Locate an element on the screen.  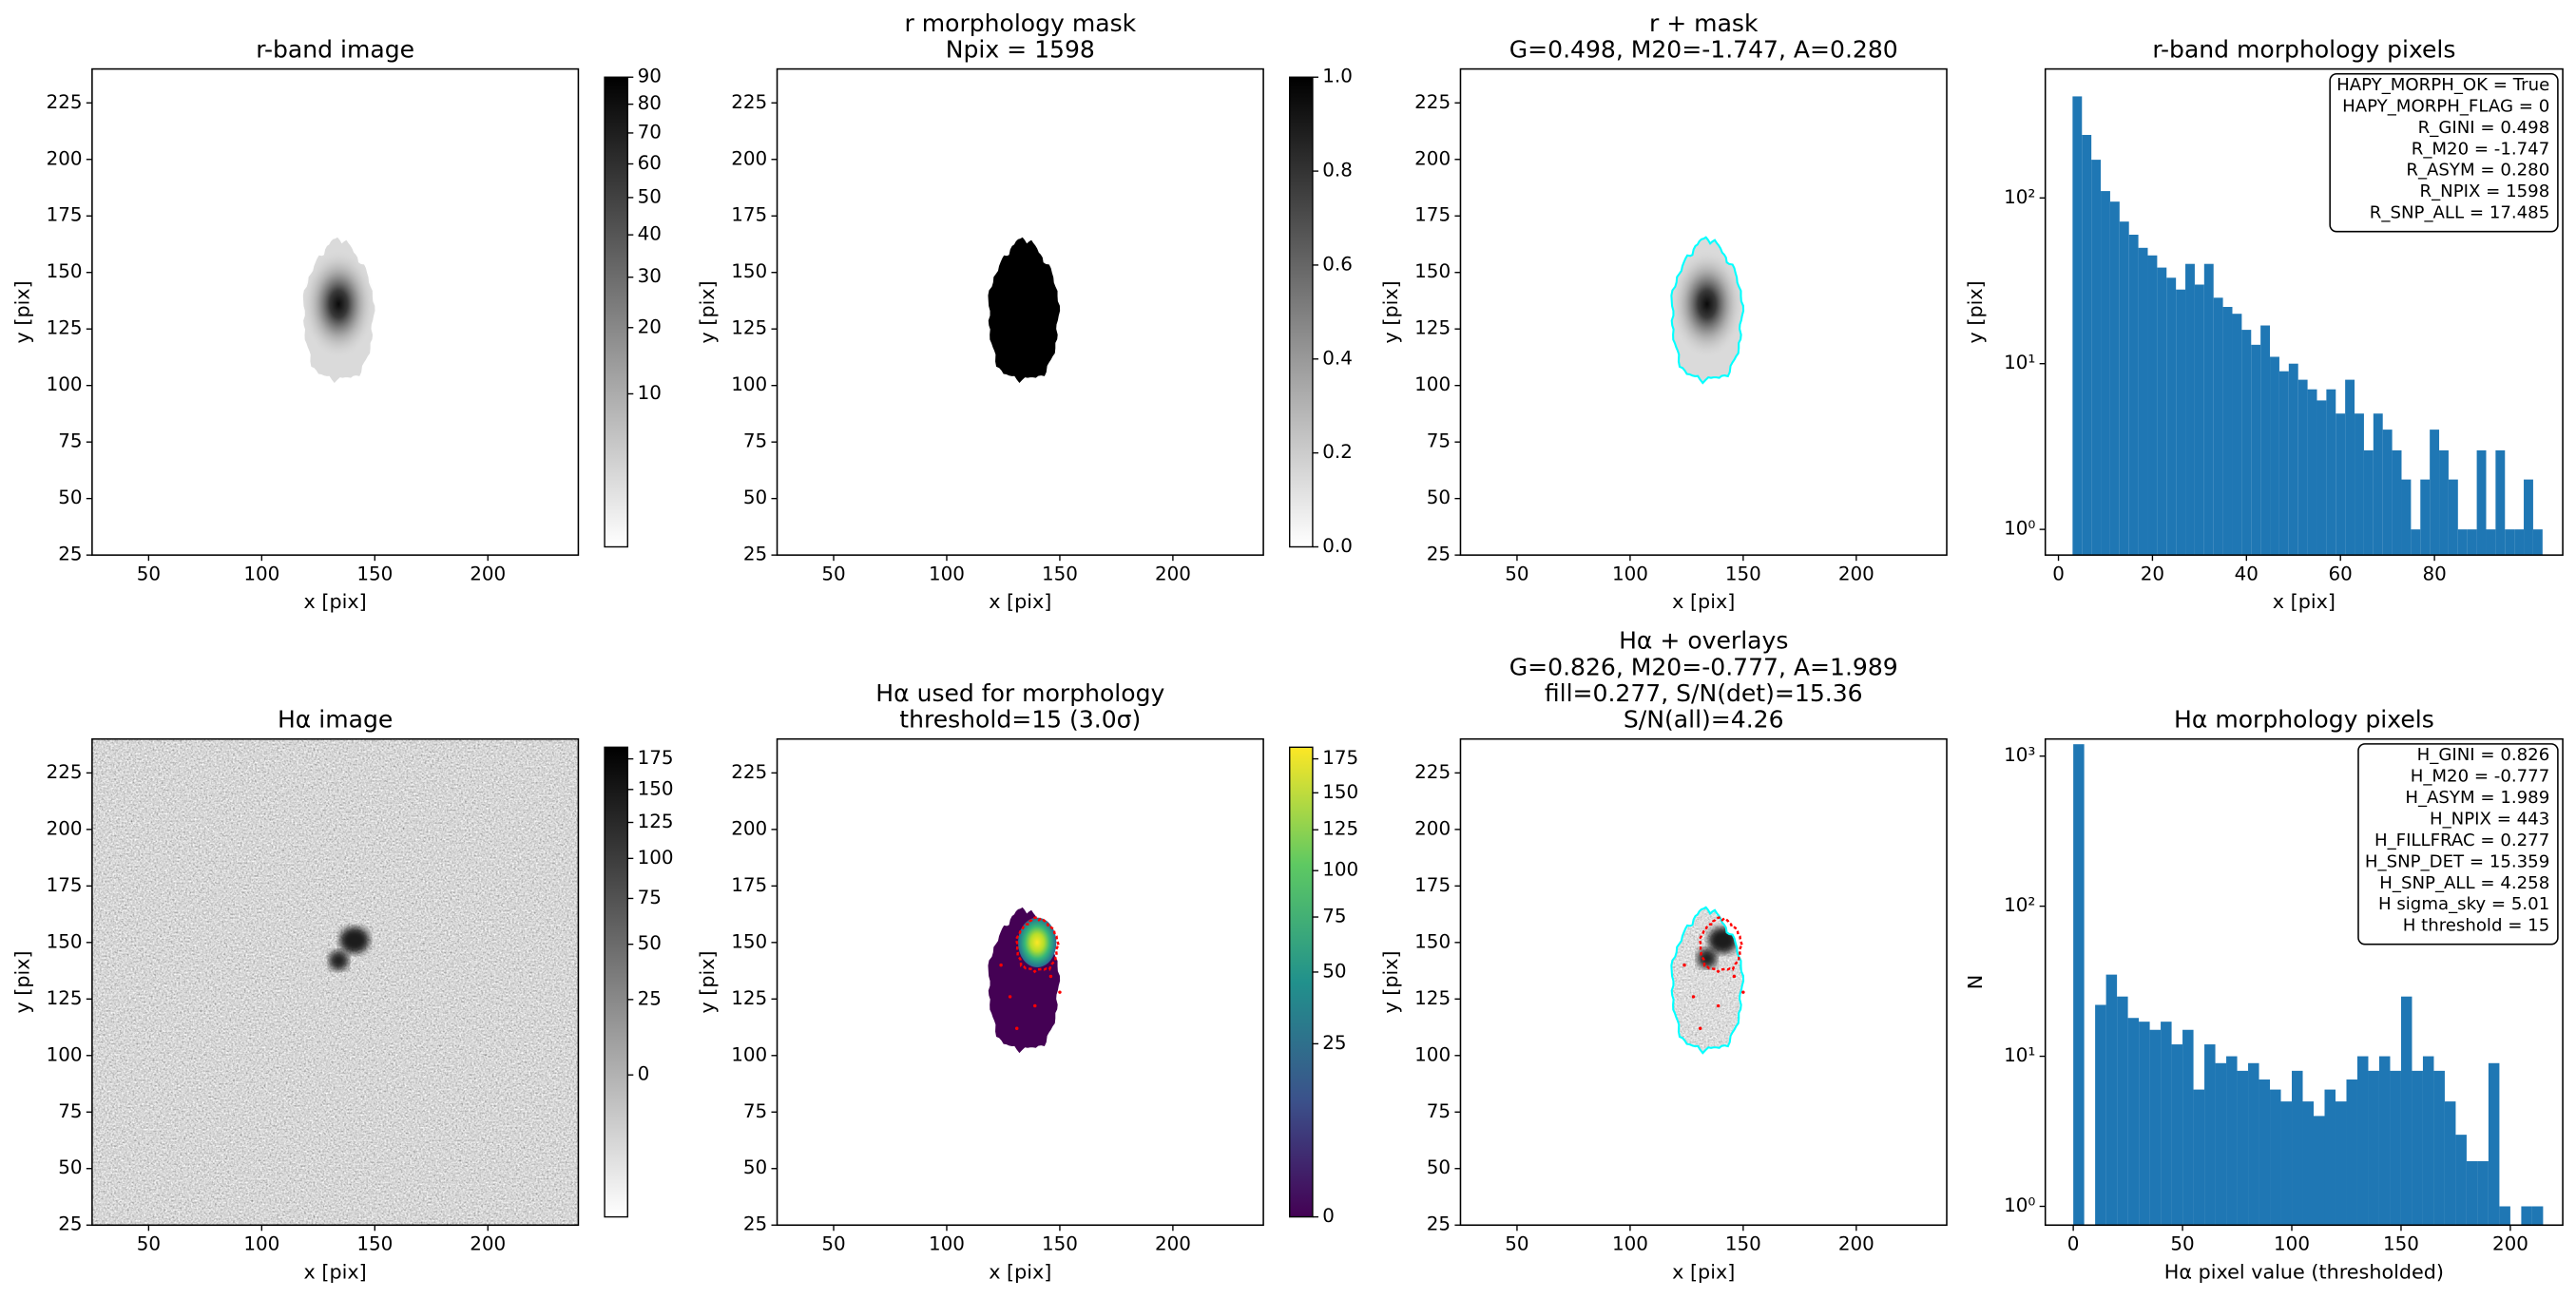
colorbar-tick-label: 1.0 is located at coordinates (1338, 77).